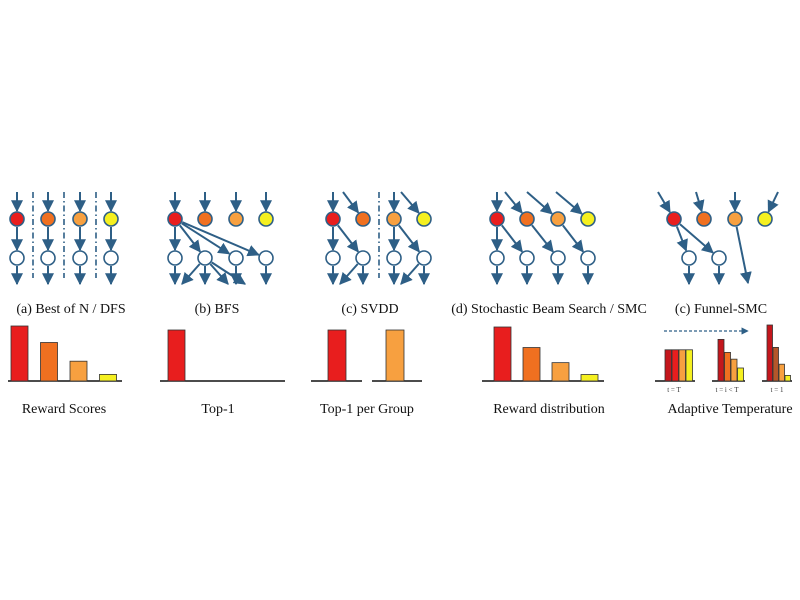  Describe the element at coordinates (728, 390) in the screenshot. I see `tick-t-i-less-T: t = i < T` at that location.